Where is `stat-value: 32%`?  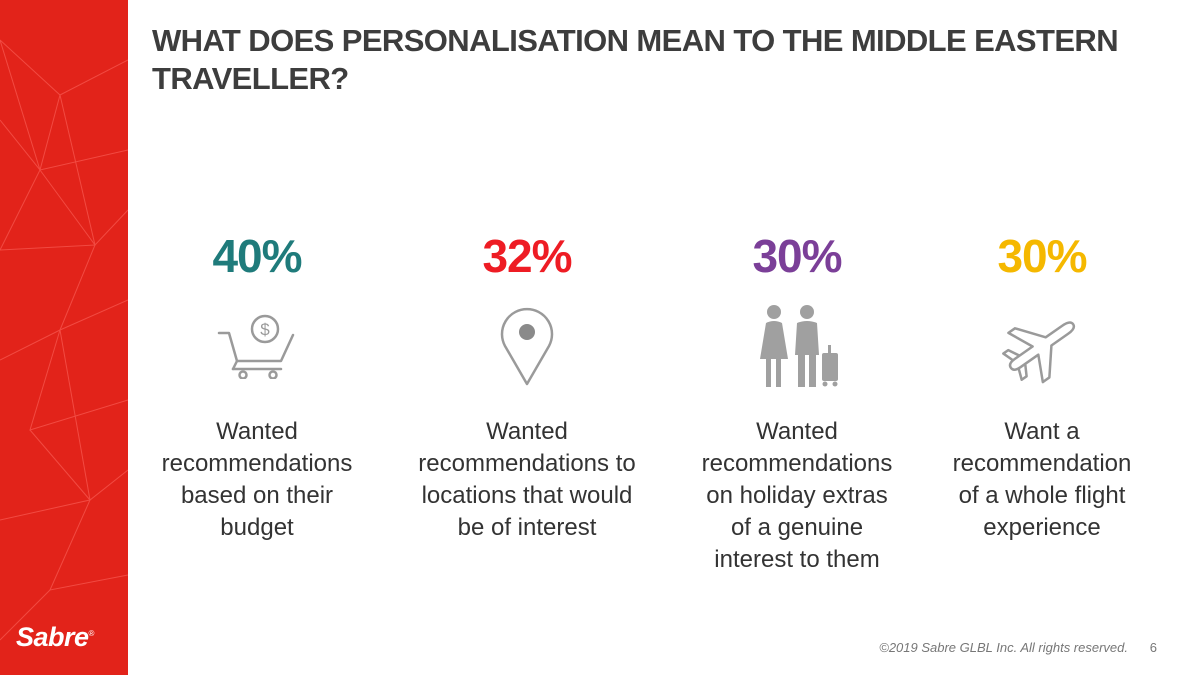 stat-value: 32% is located at coordinates (527, 256).